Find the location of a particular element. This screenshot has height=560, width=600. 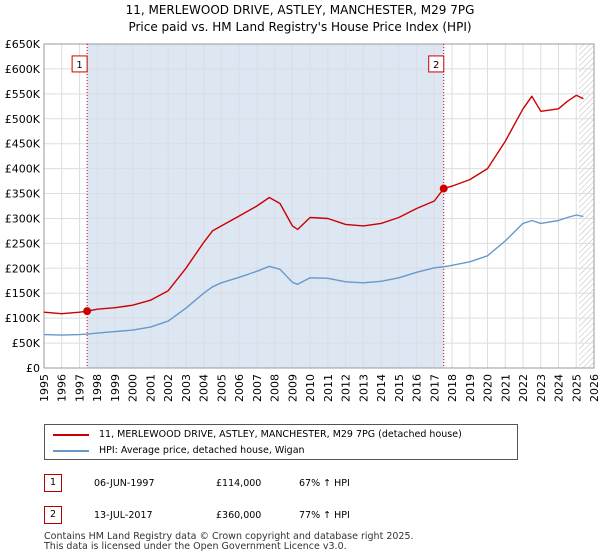

legend-swatch-property is located at coordinates (71, 435).